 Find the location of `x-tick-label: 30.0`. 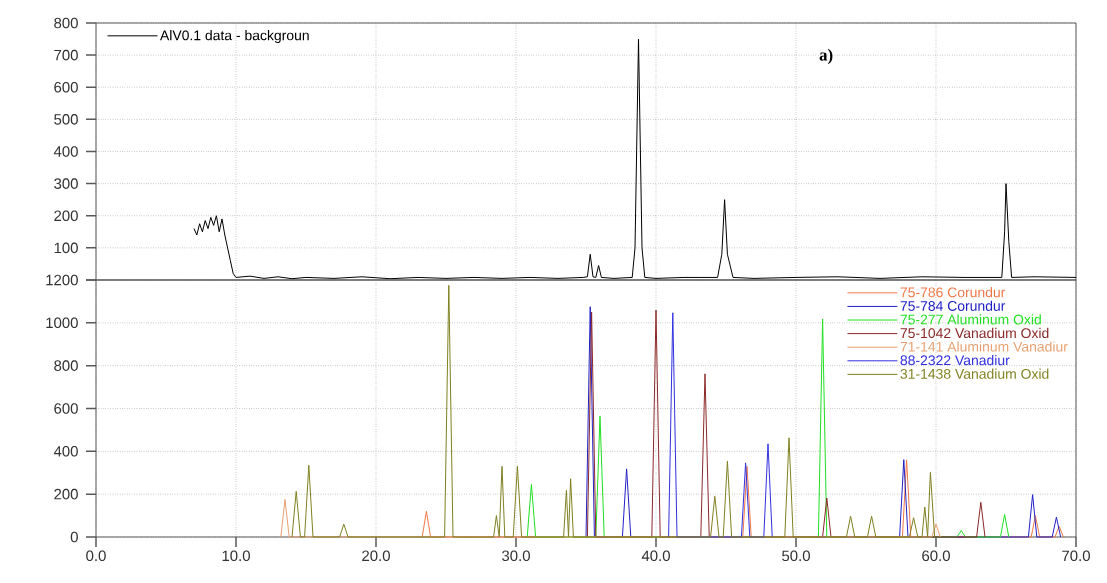

x-tick-label: 30.0 is located at coordinates (516, 556).